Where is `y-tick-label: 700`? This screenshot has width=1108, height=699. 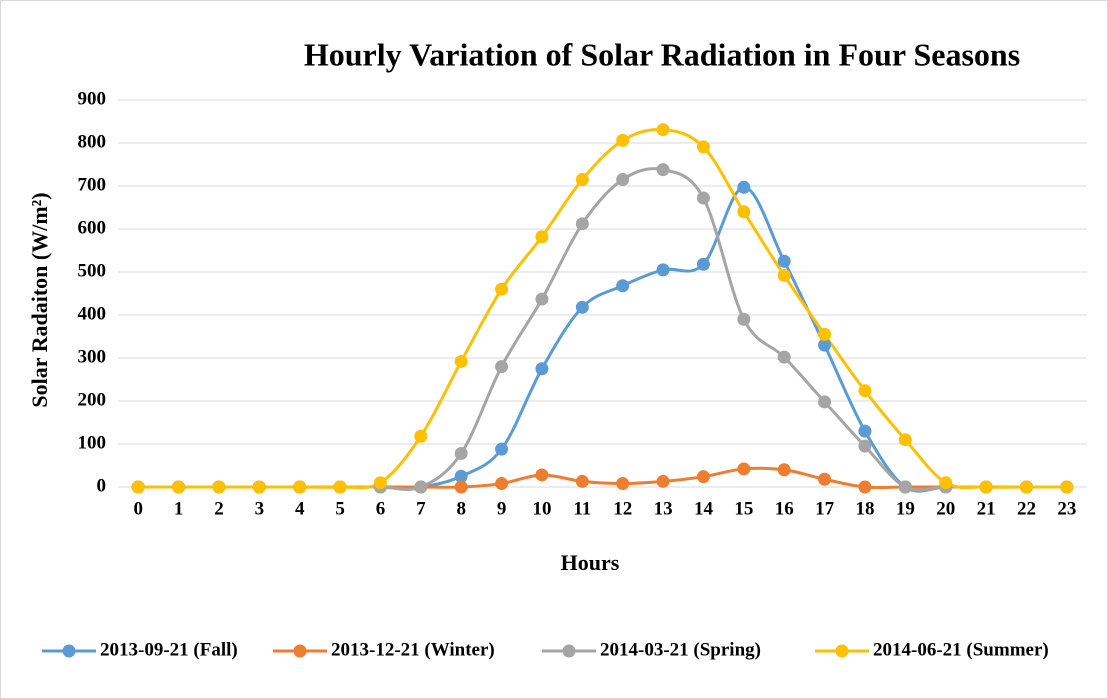
y-tick-label: 700 is located at coordinates (92, 184).